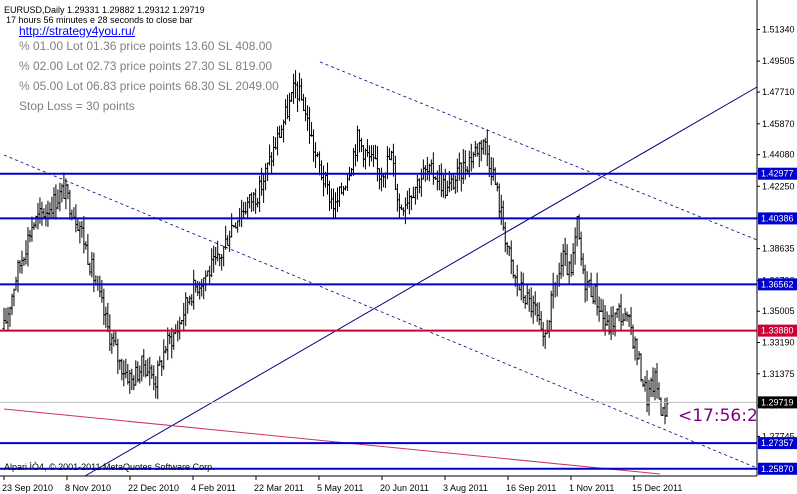 This screenshot has width=797, height=494. Describe the element at coordinates (88, 488) in the screenshot. I see `time-tick-label: 8 Nov 2010` at that location.